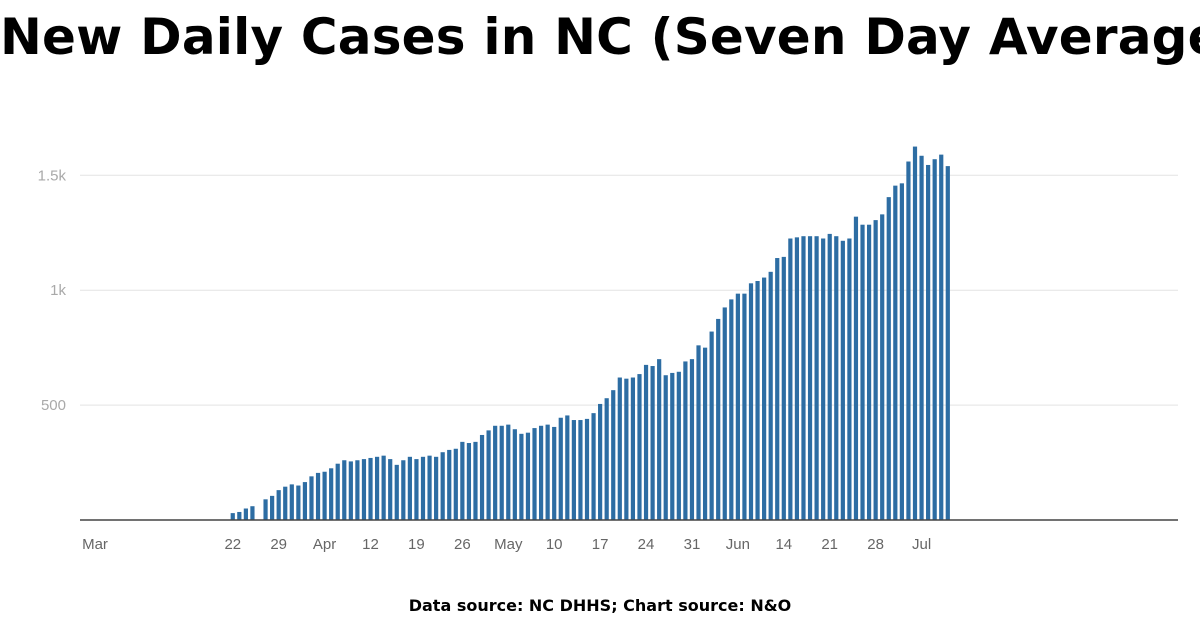  Describe the element at coordinates (232, 544) in the screenshot. I see `x-tick-label: 22` at that location.